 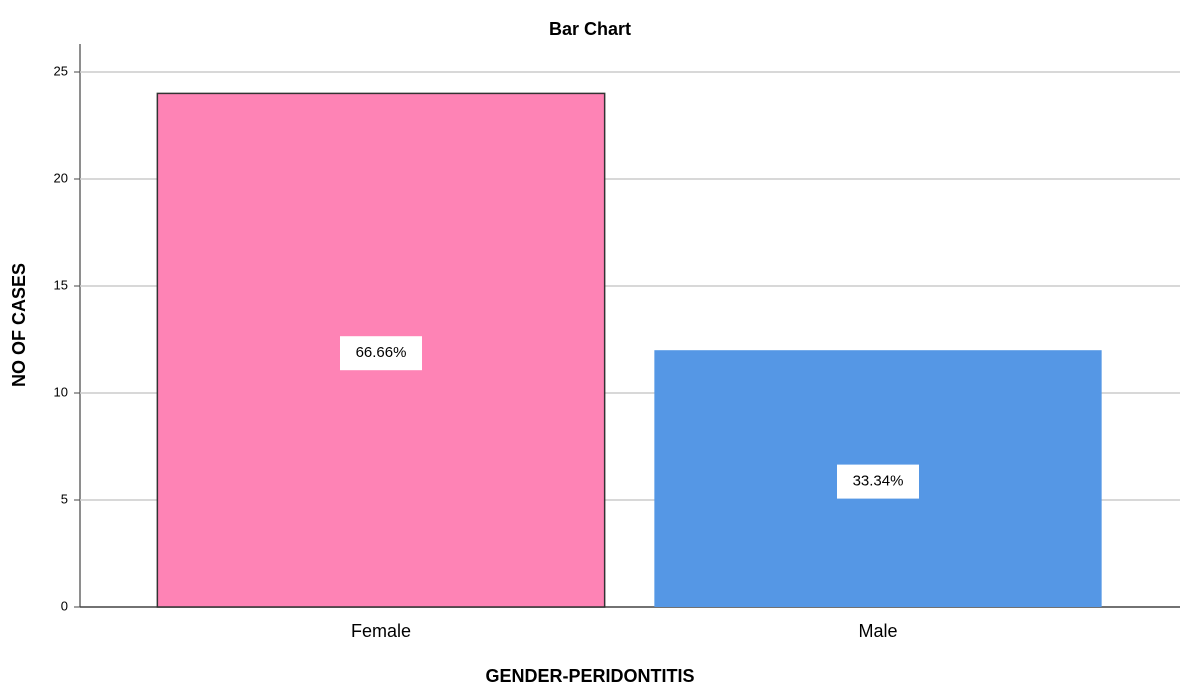 I want to click on y-tick-label: 20, so click(x=61, y=177).